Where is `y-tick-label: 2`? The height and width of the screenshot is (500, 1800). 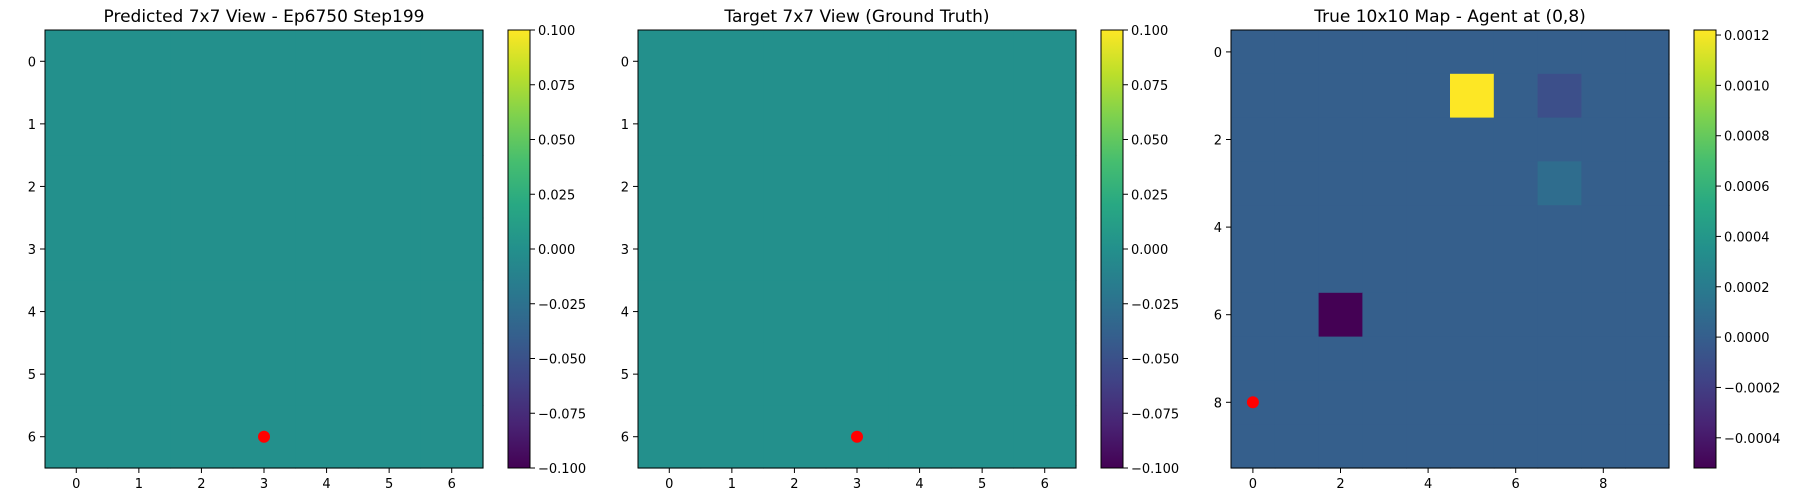
y-tick-label: 2 is located at coordinates (1218, 141).